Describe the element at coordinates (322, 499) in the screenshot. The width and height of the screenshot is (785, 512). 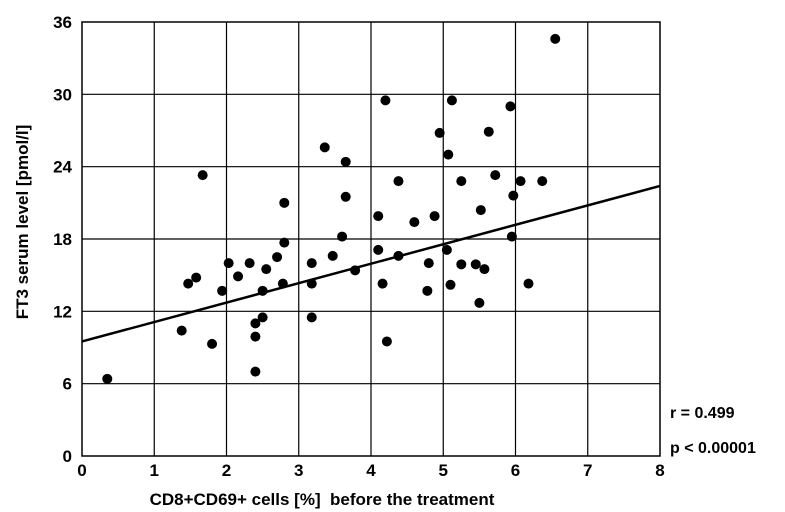
I see `x-axis-title: CD8+CD69+ cells [%] before the treatment` at that location.